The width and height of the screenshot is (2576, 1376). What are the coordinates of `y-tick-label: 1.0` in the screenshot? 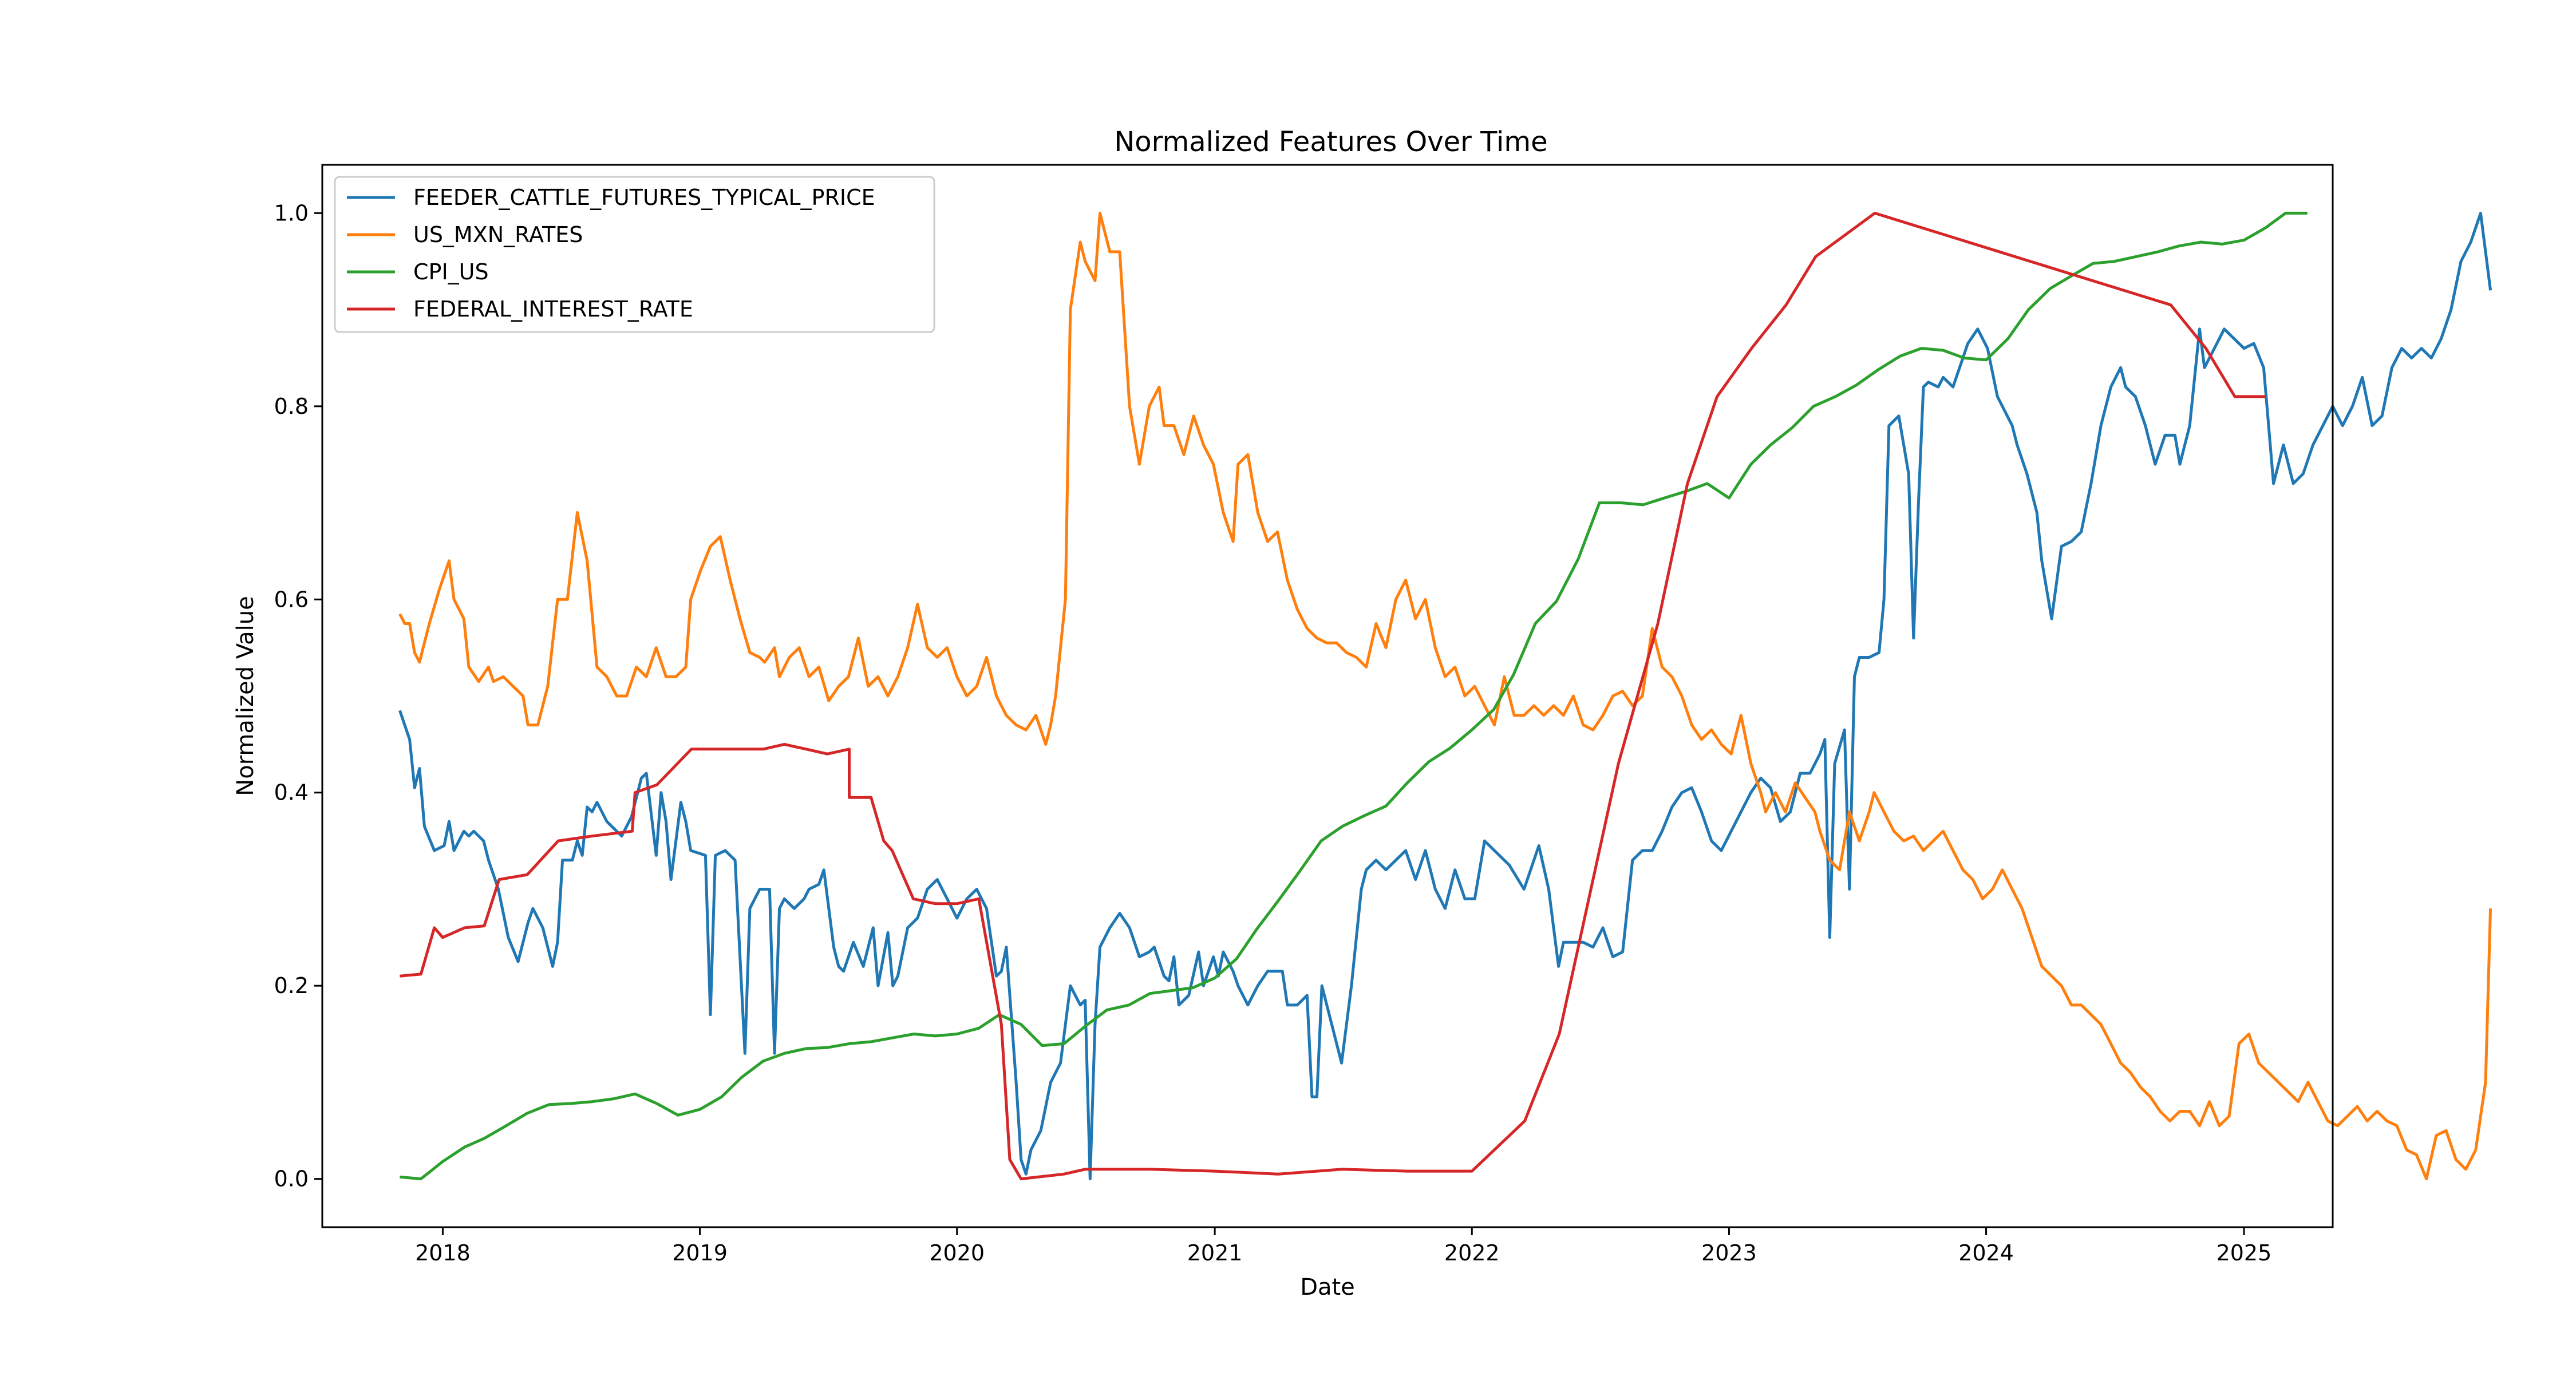 It's located at (291, 213).